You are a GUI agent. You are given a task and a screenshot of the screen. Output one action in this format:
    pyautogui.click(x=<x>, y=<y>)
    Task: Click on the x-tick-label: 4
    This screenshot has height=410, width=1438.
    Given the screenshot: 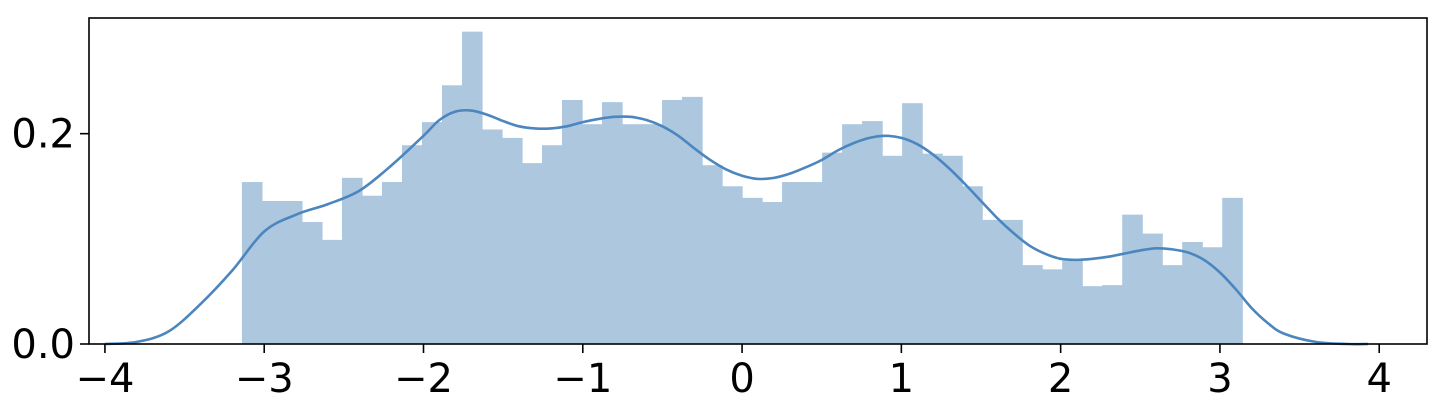 What is the action you would take?
    pyautogui.click(x=1378, y=379)
    